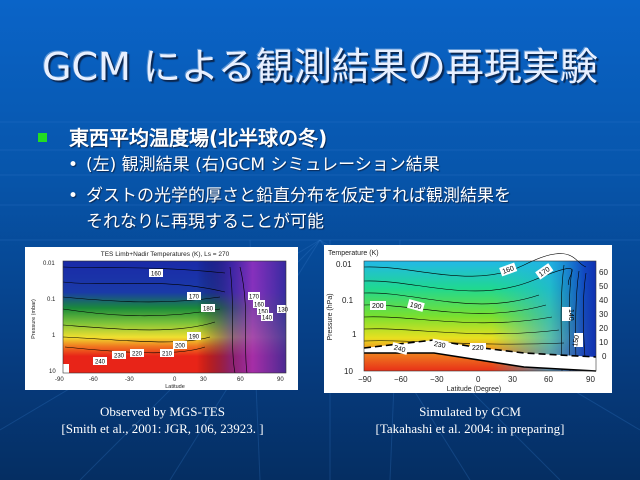 The width and height of the screenshot is (640, 480). What do you see at coordinates (298, 196) in the screenshot?
I see `sub-bullet-2-text-line1: ダストの光学的厚さと鉛直分布を仮定すれば観測結果を` at bounding box center [298, 196].